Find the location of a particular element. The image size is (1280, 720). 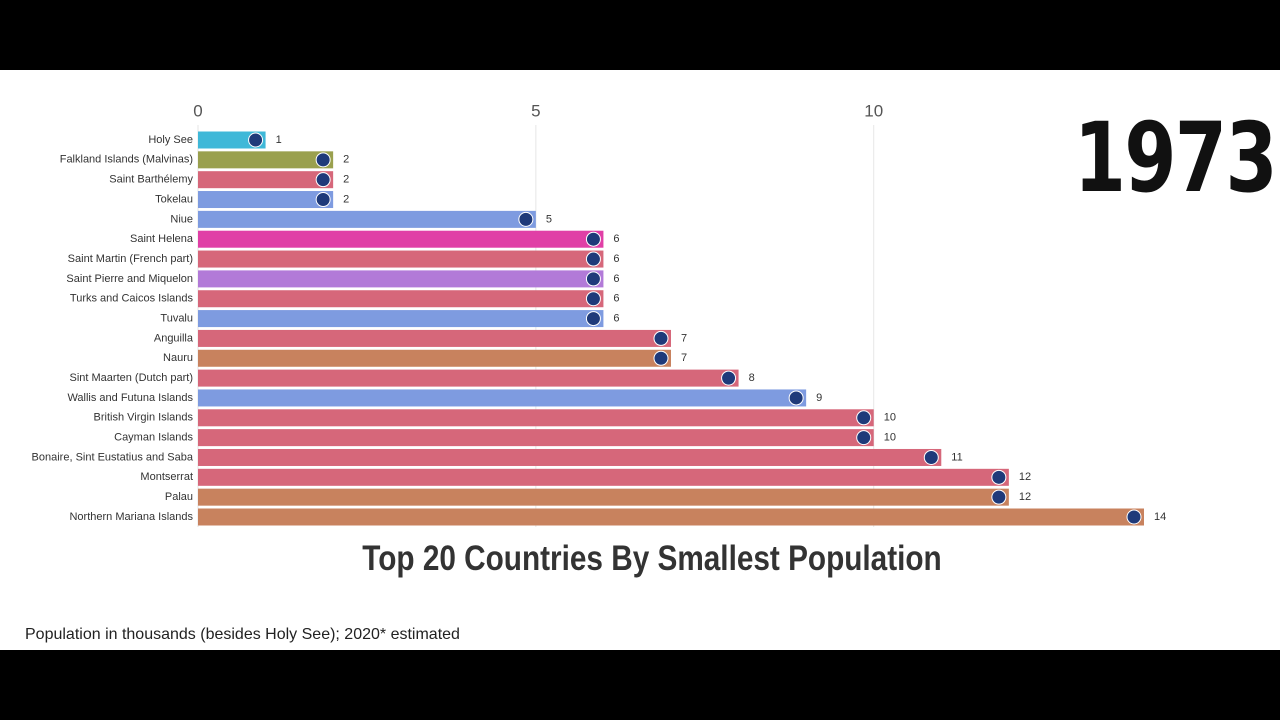

category-label: British Virgin Islands is located at coordinates (144, 418).